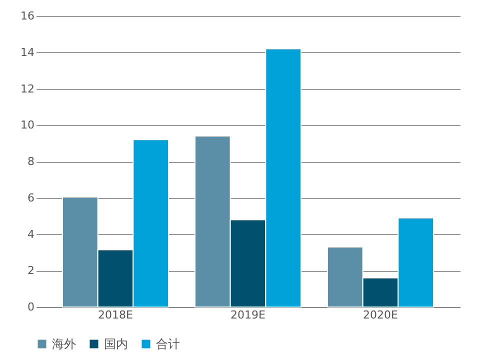 The height and width of the screenshot is (362, 500). I want to click on y-tick-label: 16, so click(27, 16).